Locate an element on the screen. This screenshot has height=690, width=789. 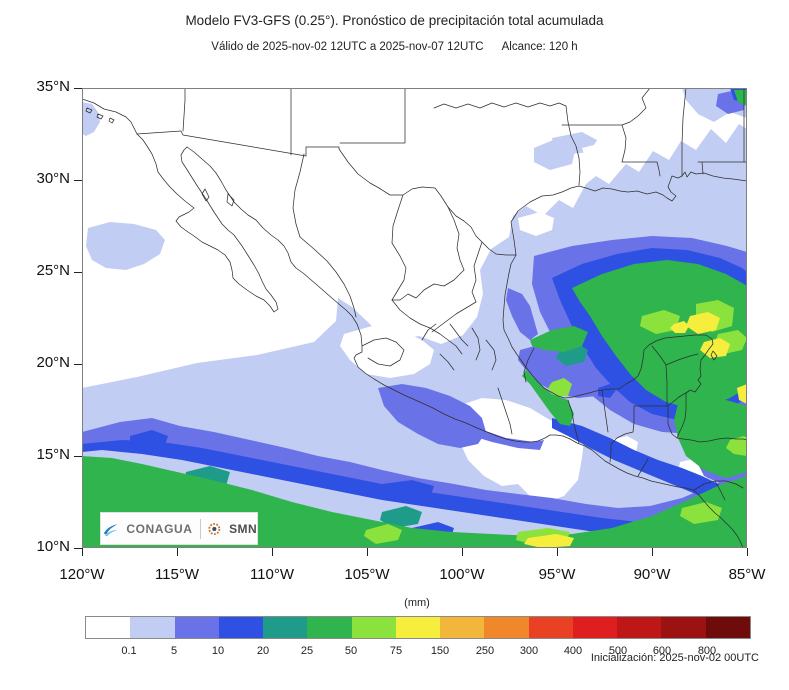
y-axis-label: 30°N is located at coordinates (53, 178).